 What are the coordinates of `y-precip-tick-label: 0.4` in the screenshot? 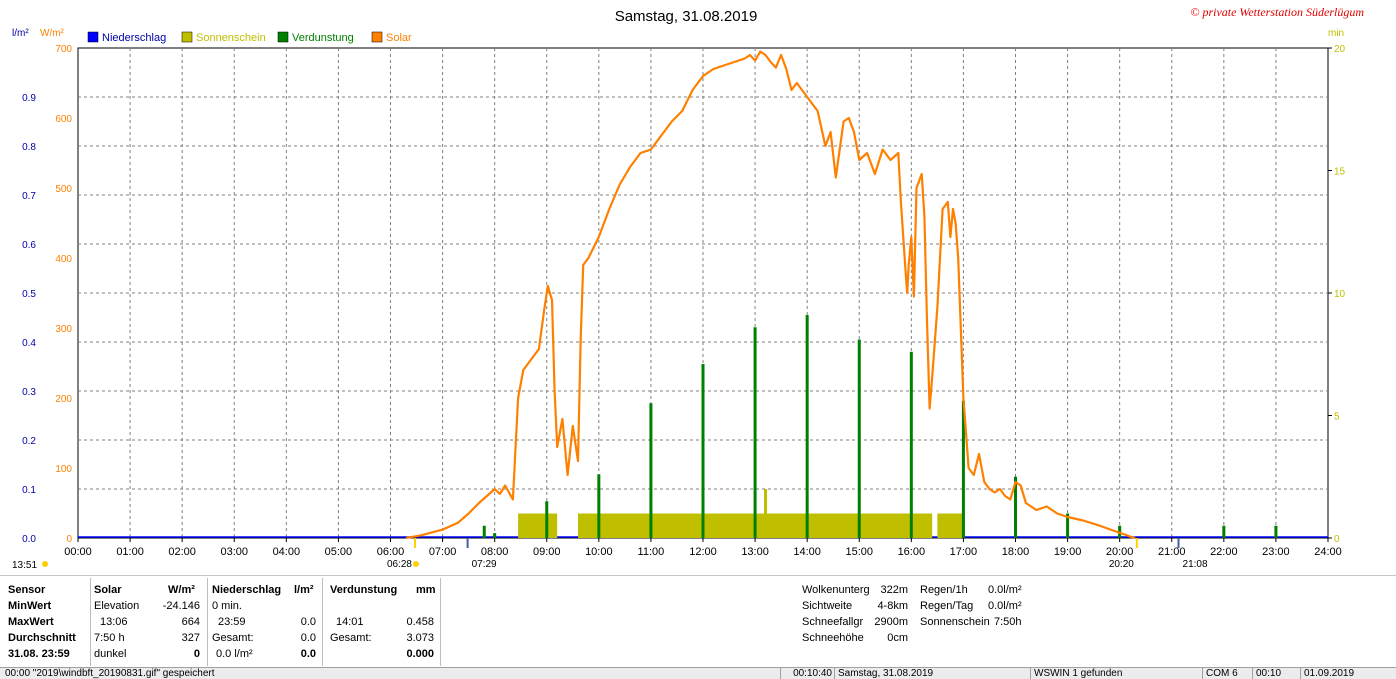 It's located at (29, 343).